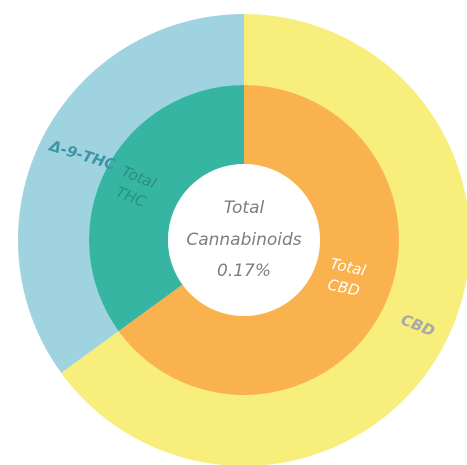 The height and width of the screenshot is (465, 467). I want to click on center-hole, so click(244, 240).